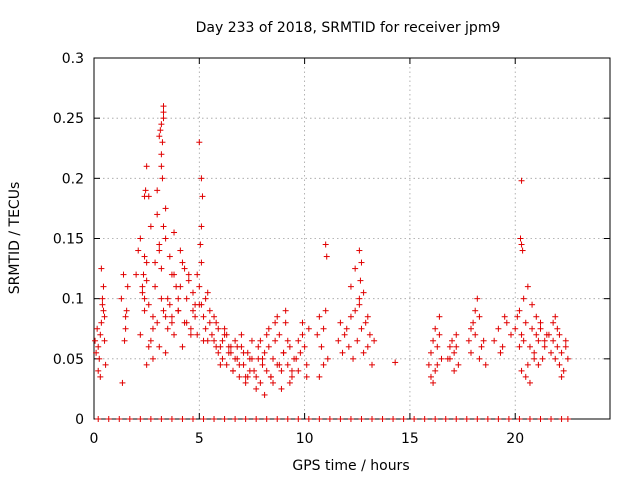  What do you see at coordinates (199, 439) in the screenshot?
I see `x-tick-label: 5` at bounding box center [199, 439].